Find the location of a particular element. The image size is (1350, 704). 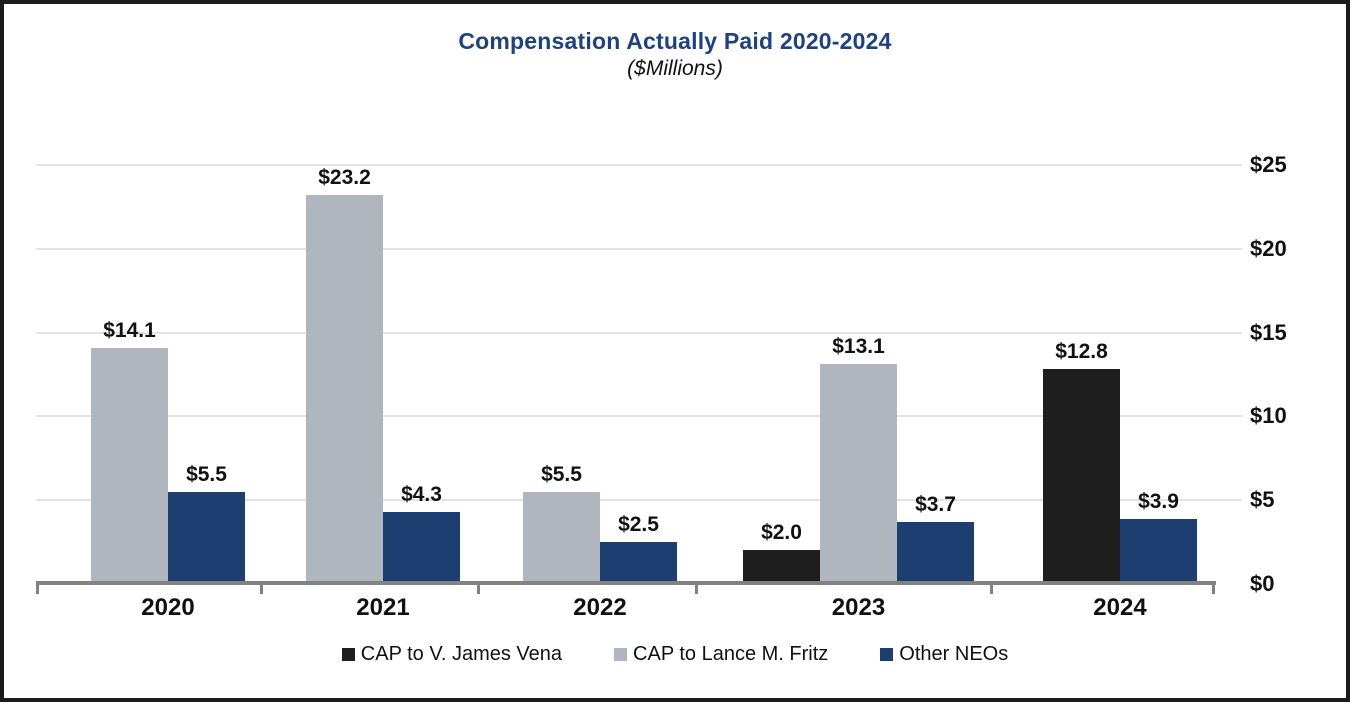

y-axis-label: $5 is located at coordinates (1262, 500).